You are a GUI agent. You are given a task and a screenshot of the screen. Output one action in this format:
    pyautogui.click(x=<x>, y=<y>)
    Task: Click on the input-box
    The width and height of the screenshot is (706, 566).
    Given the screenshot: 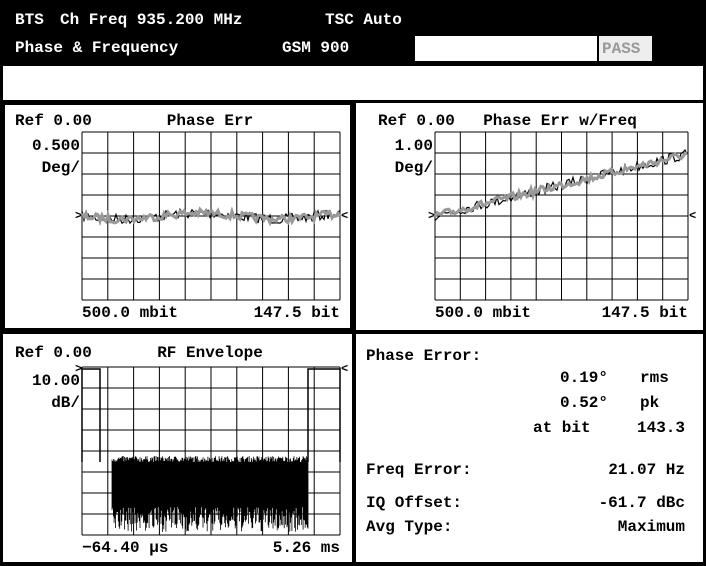 What is the action you would take?
    pyautogui.click(x=506, y=48)
    